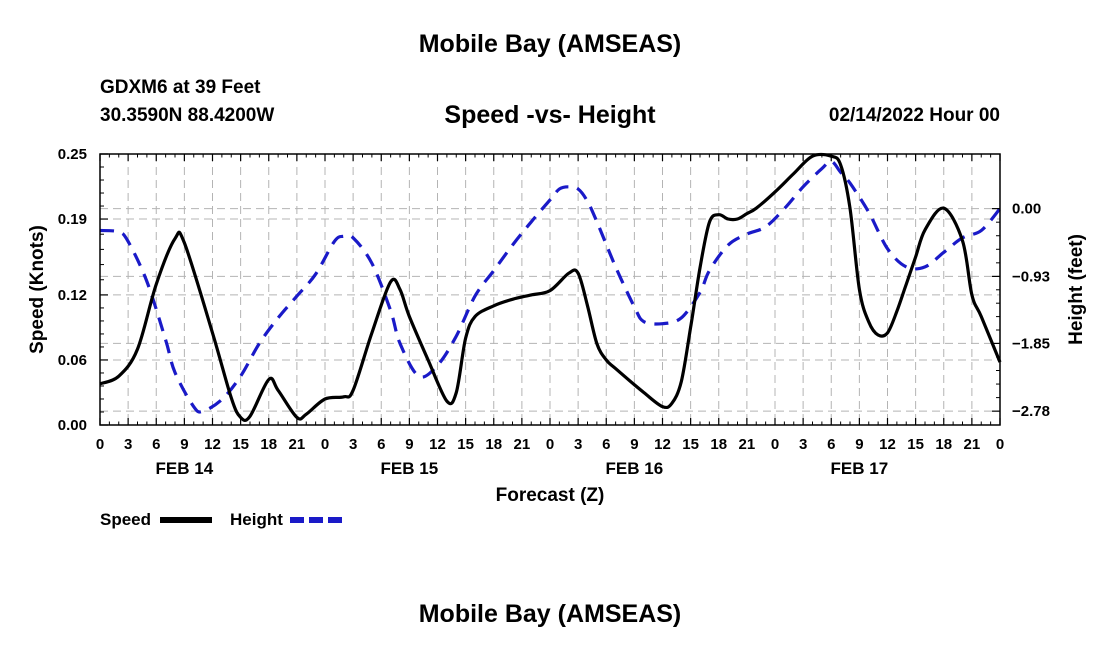  Describe the element at coordinates (180, 87) in the screenshot. I see `station-name: GDXM6 at 39 Feet` at that location.